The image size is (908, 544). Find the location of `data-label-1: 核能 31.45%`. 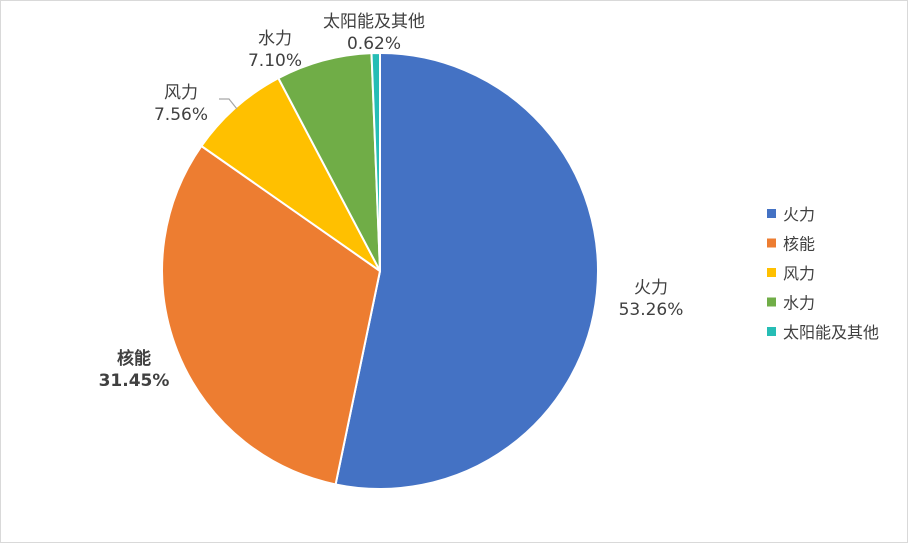

data-label-1: 核能 31.45% is located at coordinates (134, 369).